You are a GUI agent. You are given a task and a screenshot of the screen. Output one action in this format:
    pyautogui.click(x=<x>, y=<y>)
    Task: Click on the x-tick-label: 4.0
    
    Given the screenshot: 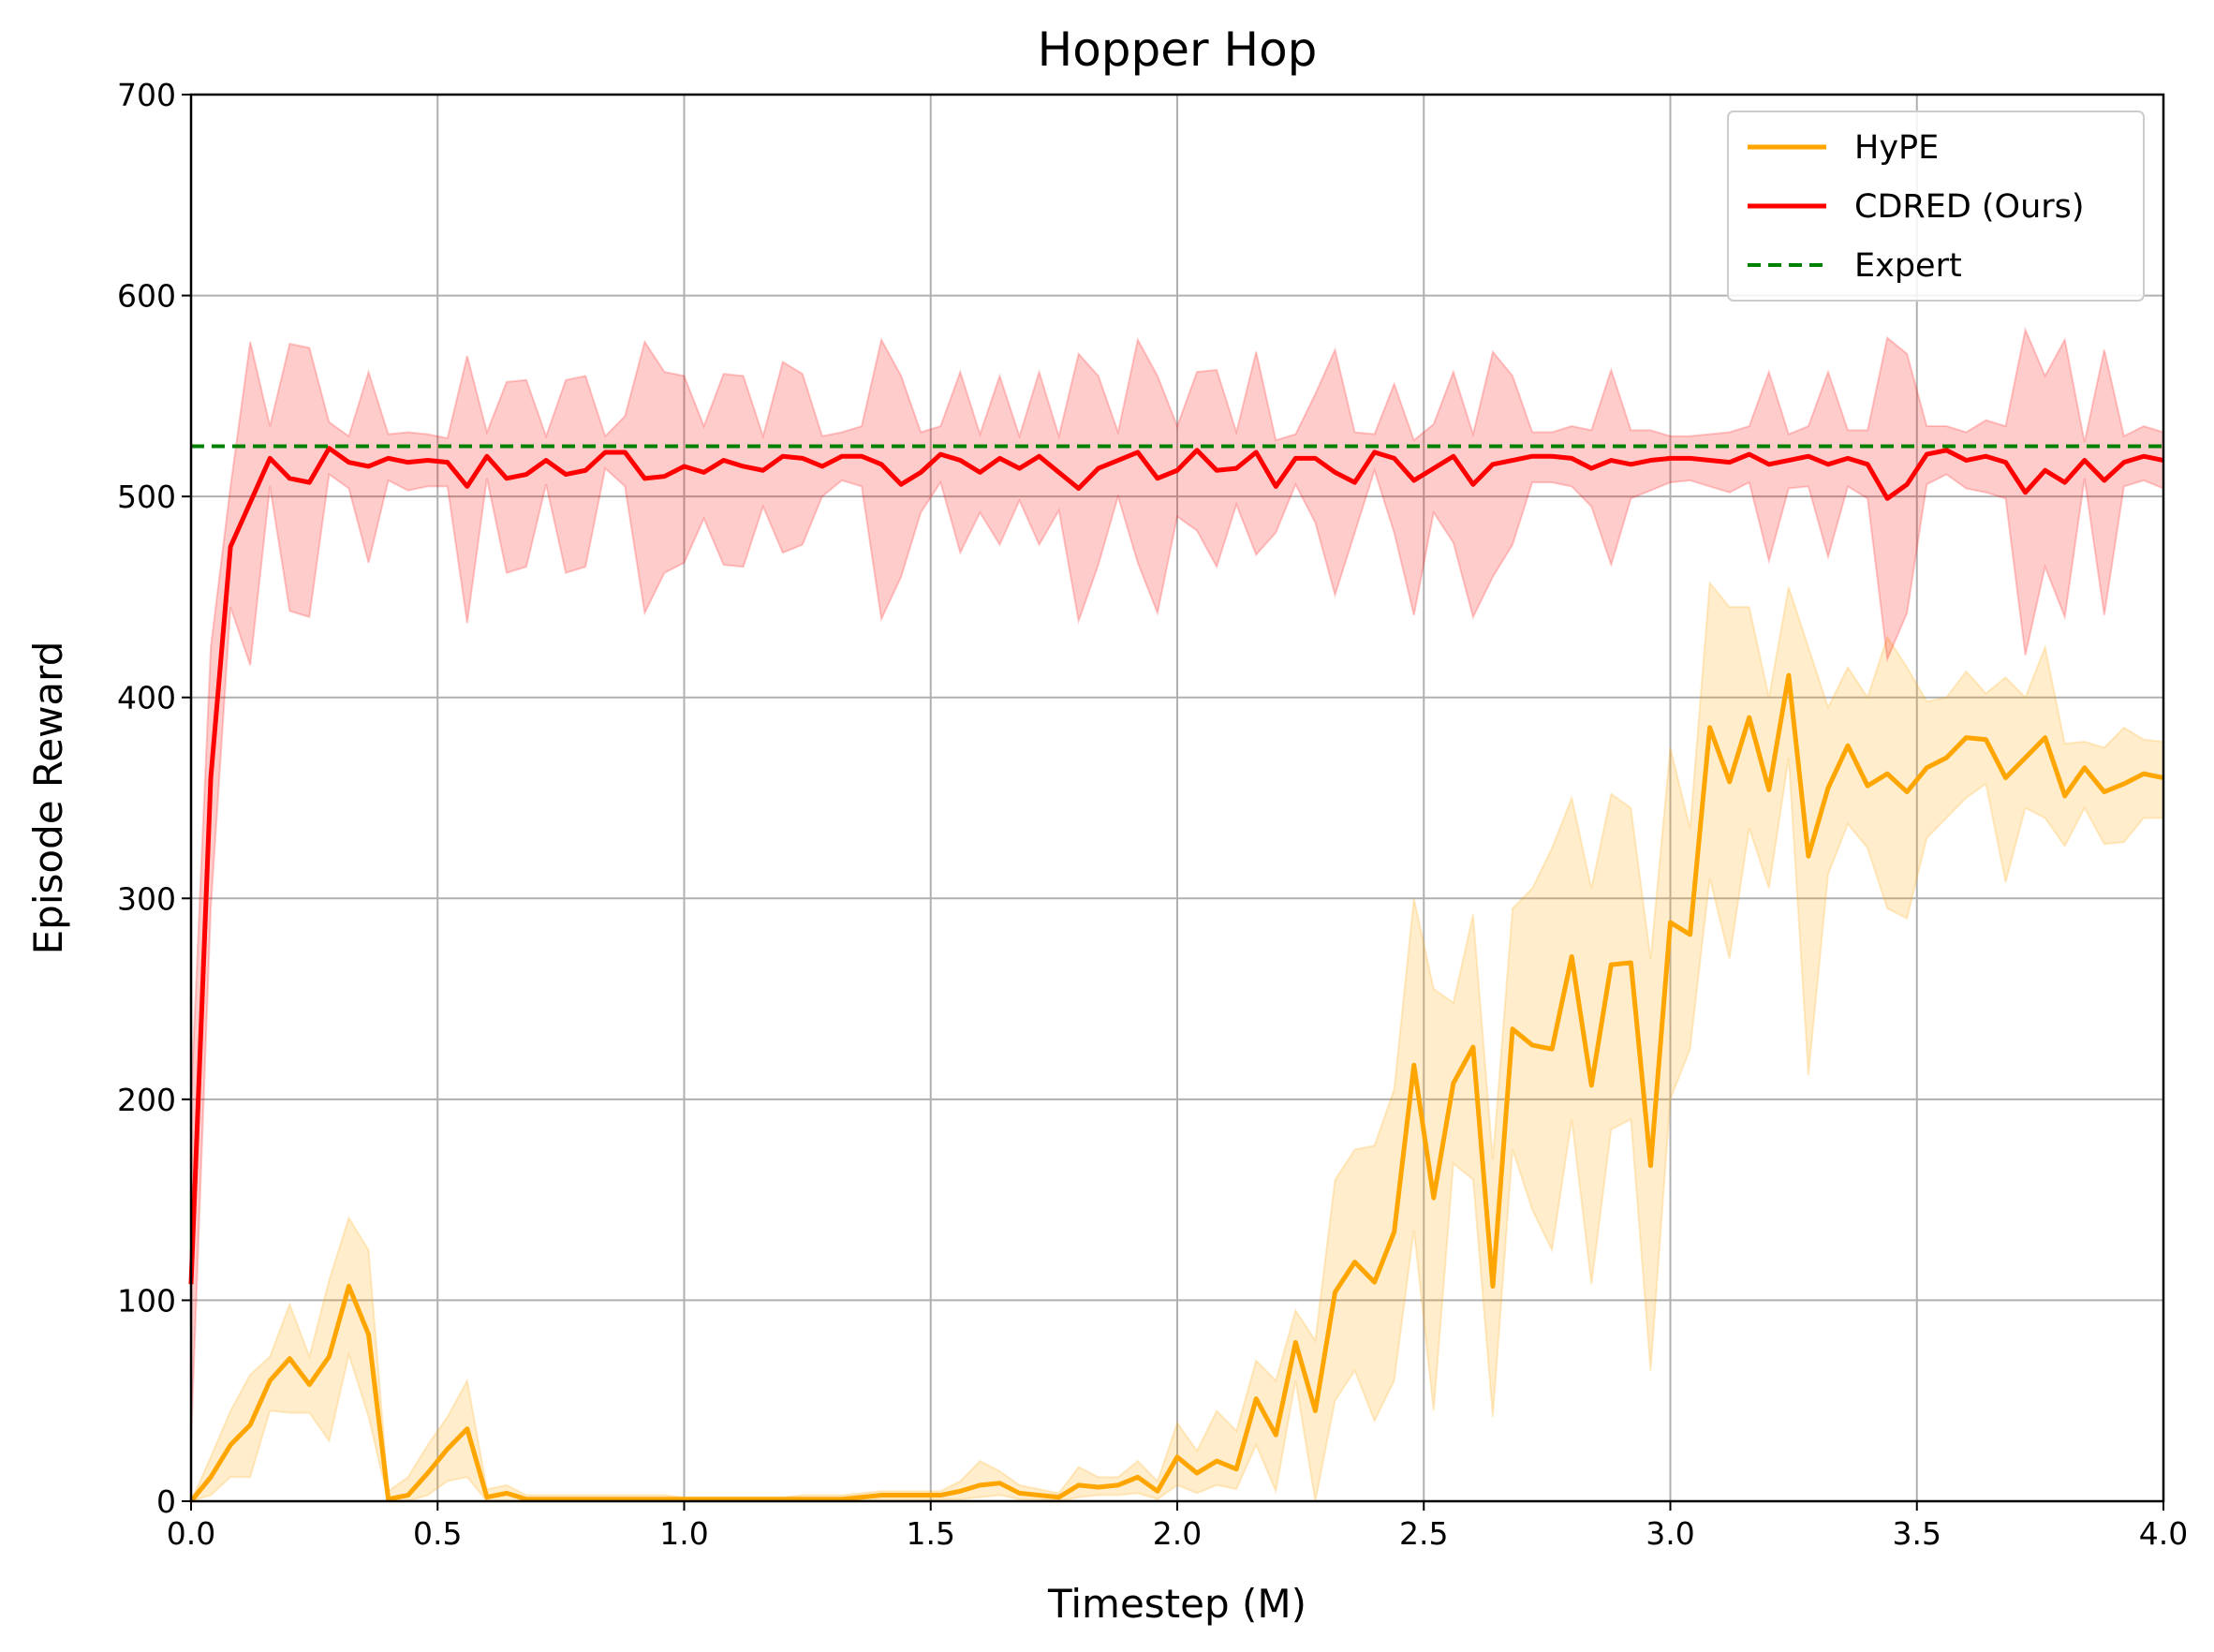 What is the action you would take?
    pyautogui.click(x=2163, y=1533)
    